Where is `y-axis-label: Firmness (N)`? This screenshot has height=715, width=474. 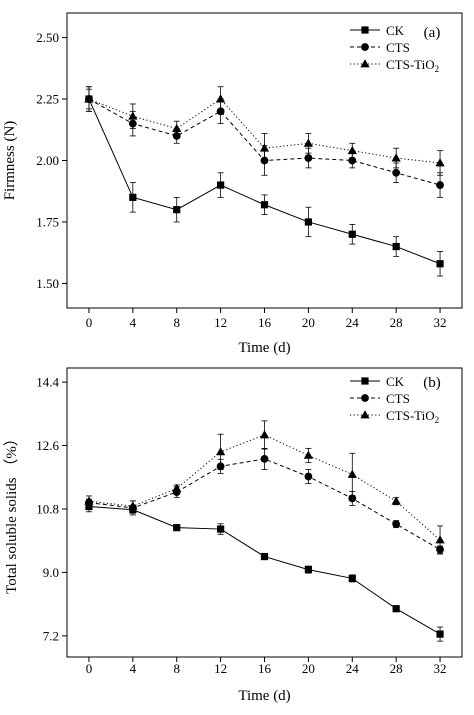
y-axis-label: Firmness (N) is located at coordinates (10, 161).